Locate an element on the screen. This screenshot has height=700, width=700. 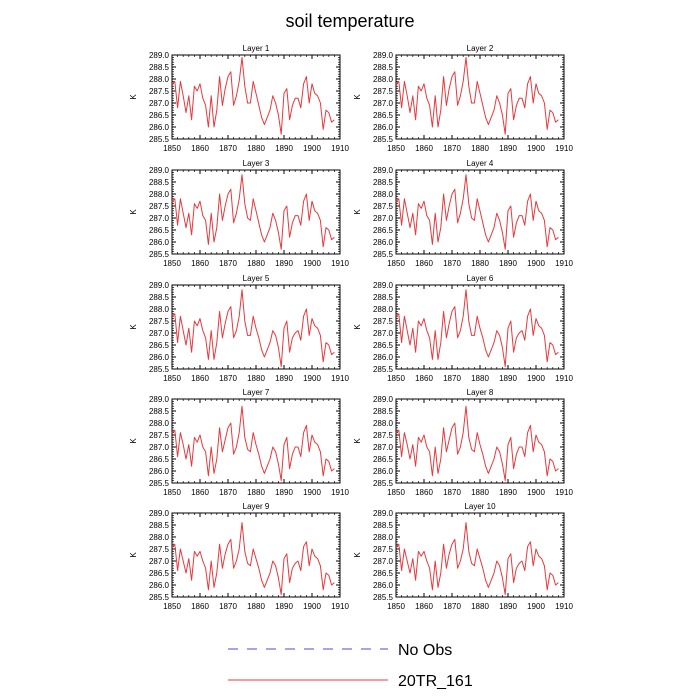
panel-title: Layer 9 is located at coordinates (256, 506).